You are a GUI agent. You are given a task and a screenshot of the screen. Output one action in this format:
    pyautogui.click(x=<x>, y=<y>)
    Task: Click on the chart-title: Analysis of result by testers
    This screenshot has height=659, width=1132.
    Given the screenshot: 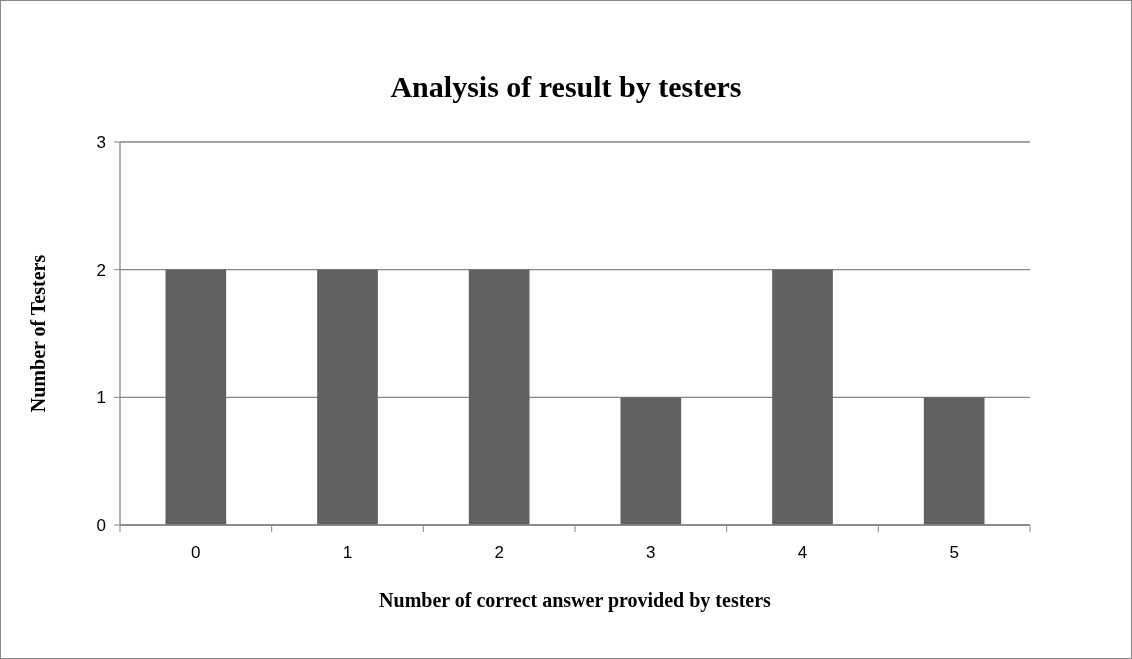 What is the action you would take?
    pyautogui.click(x=566, y=86)
    